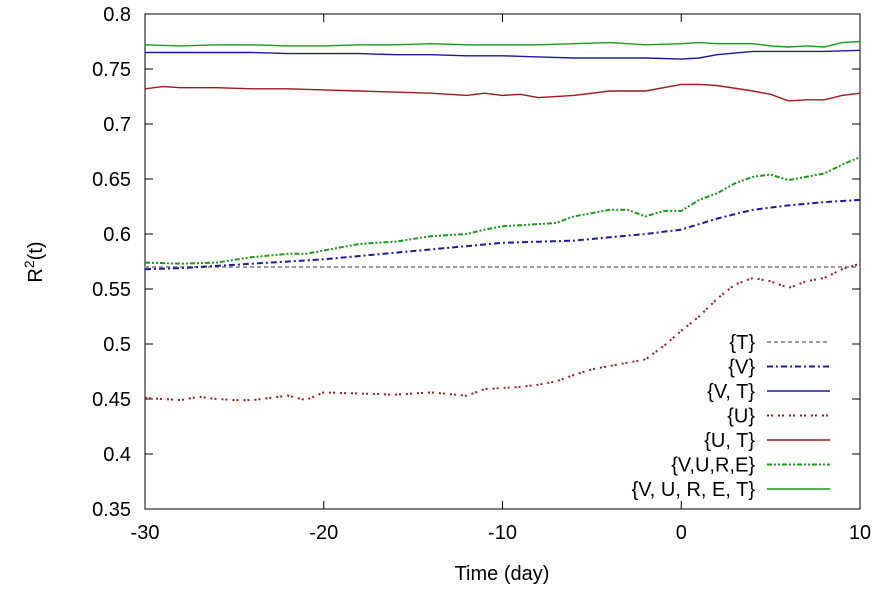  Describe the element at coordinates (681, 533) in the screenshot. I see `x-tick-label: 0` at that location.